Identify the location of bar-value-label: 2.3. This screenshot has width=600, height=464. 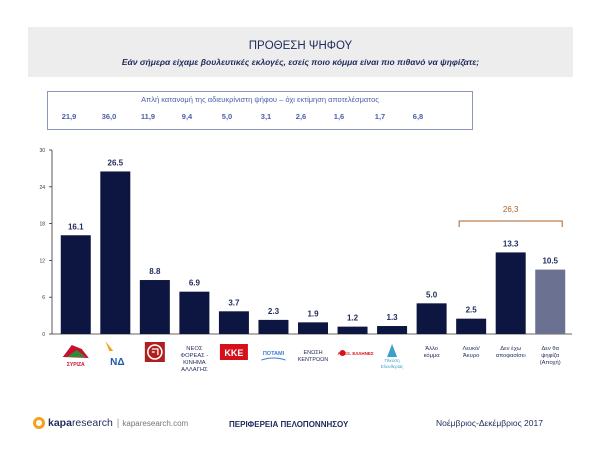
(274, 311).